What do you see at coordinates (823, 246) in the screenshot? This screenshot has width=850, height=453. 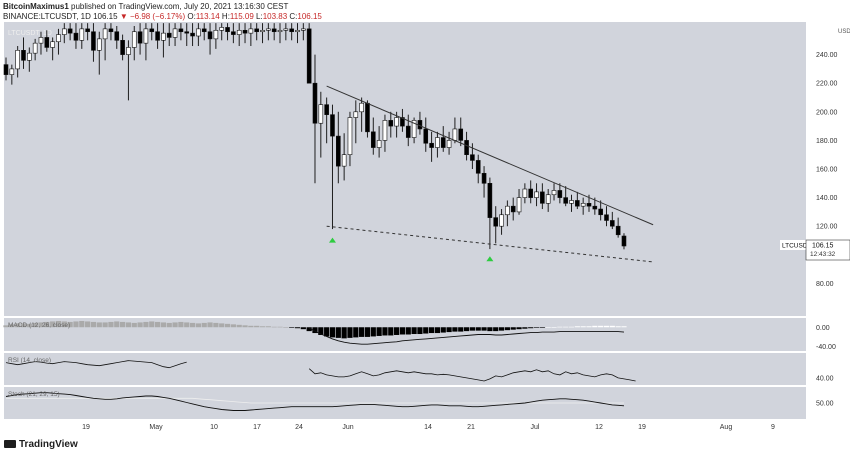 I see `price-tag-value: 106.15` at bounding box center [823, 246].